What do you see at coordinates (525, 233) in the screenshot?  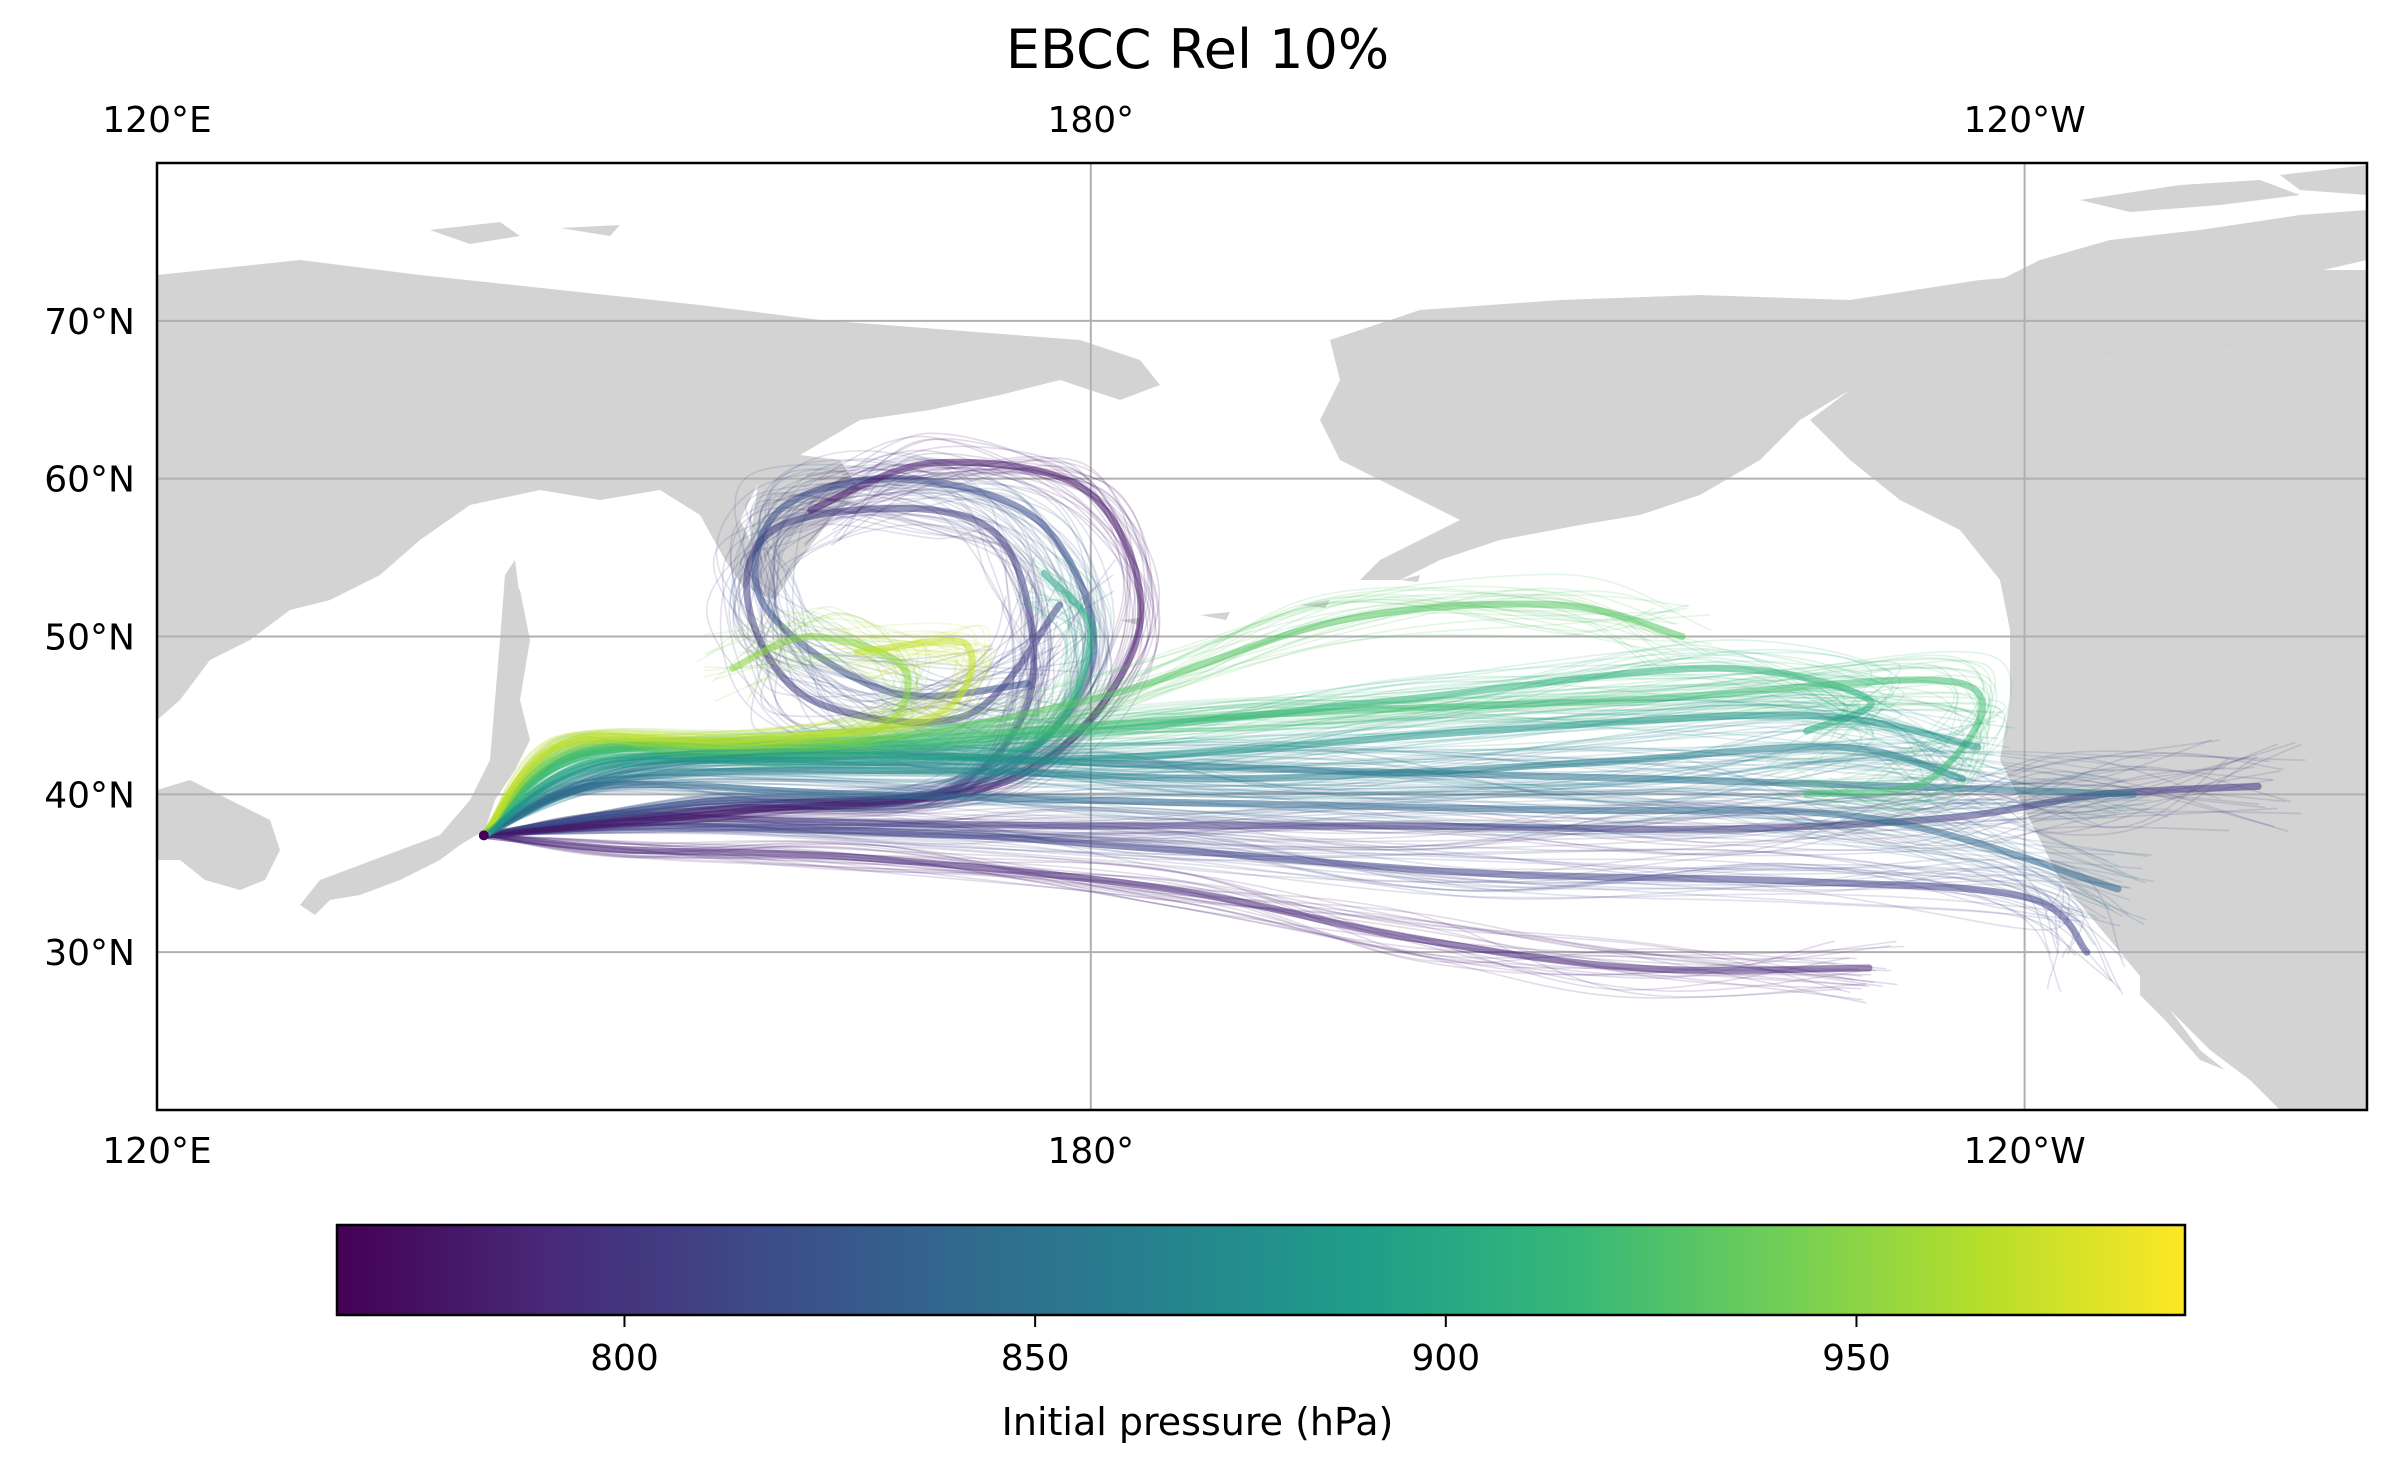 I see `land-siberian-islands` at bounding box center [525, 233].